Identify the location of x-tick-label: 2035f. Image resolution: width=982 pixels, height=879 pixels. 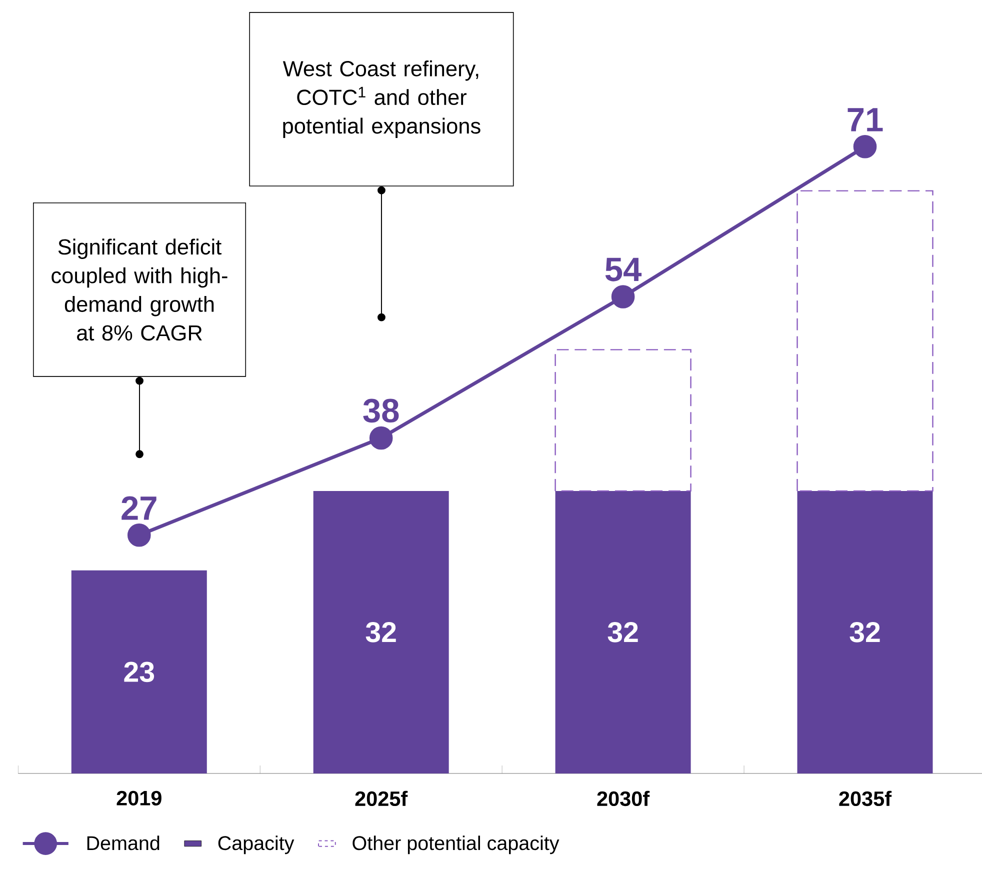
(865, 798).